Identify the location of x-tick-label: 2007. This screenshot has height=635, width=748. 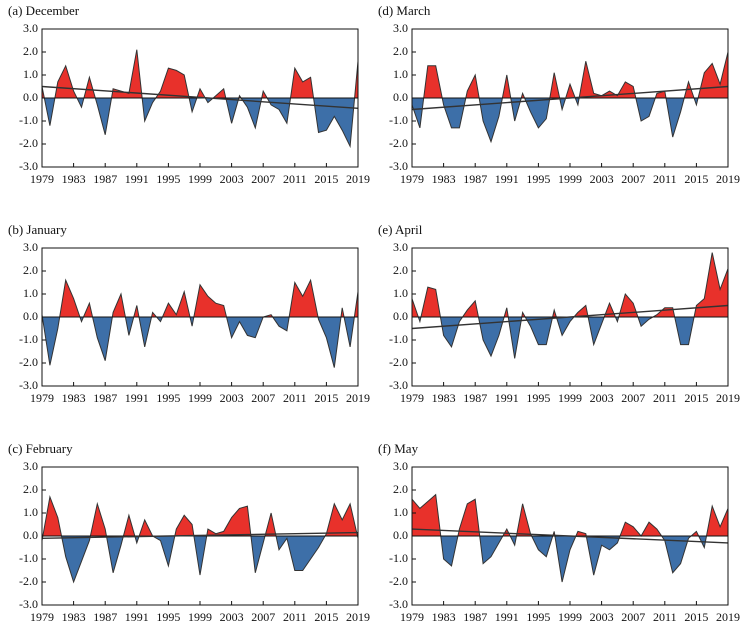
(263, 617).